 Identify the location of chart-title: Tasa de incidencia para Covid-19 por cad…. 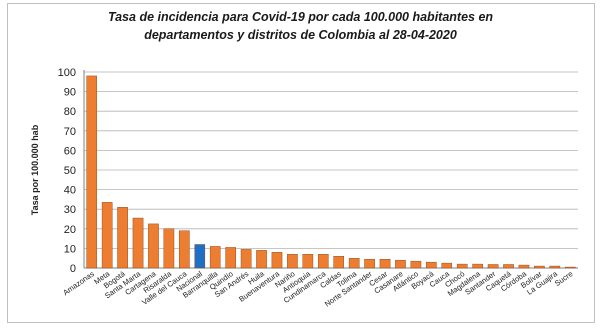
(300, 26).